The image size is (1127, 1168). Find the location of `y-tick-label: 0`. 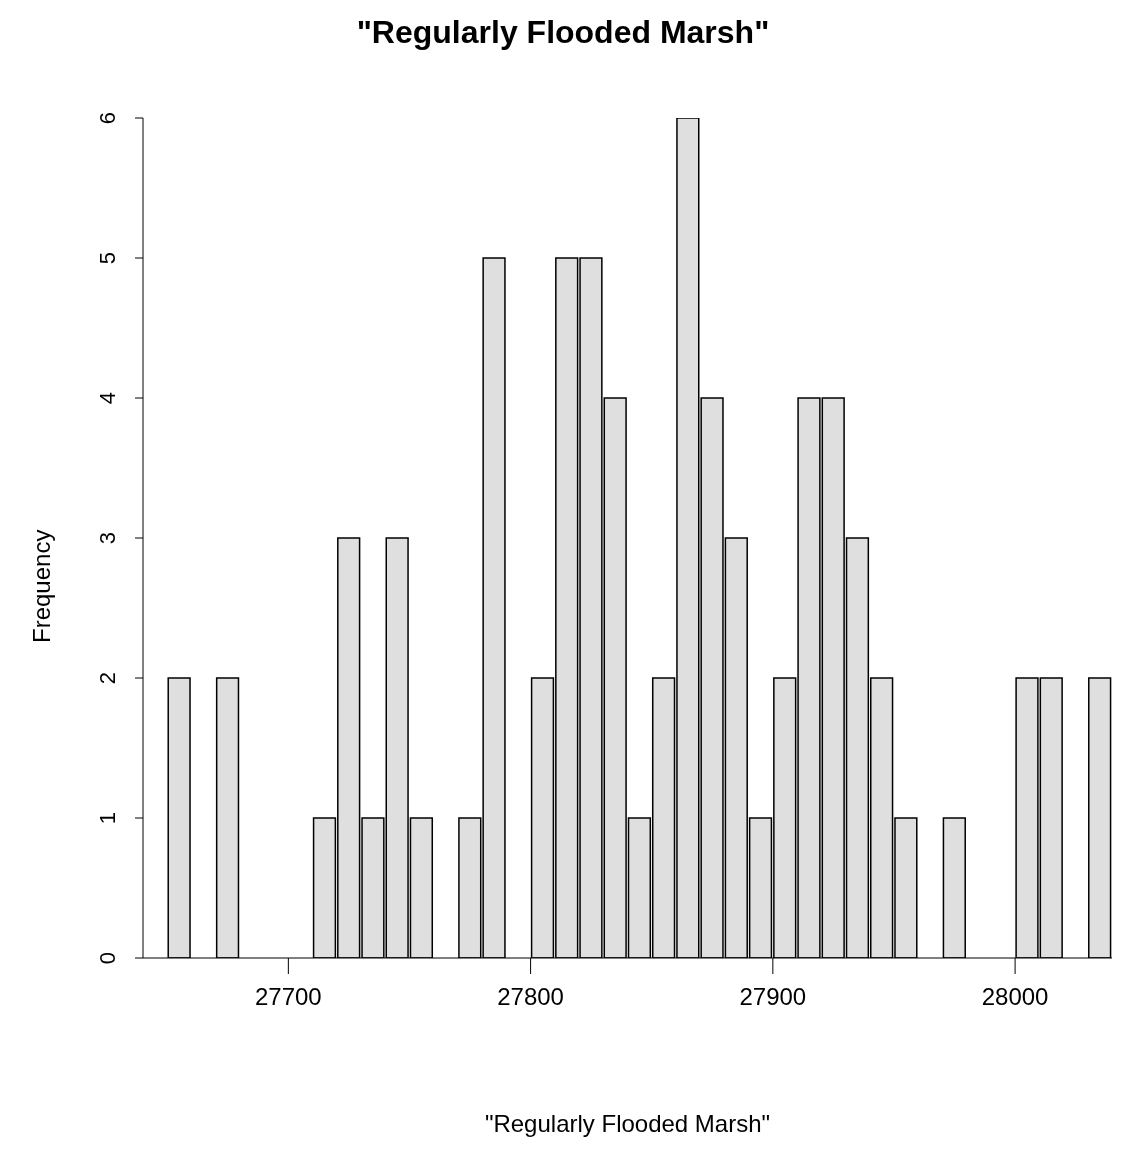

y-tick-label: 0 is located at coordinates (107, 958).